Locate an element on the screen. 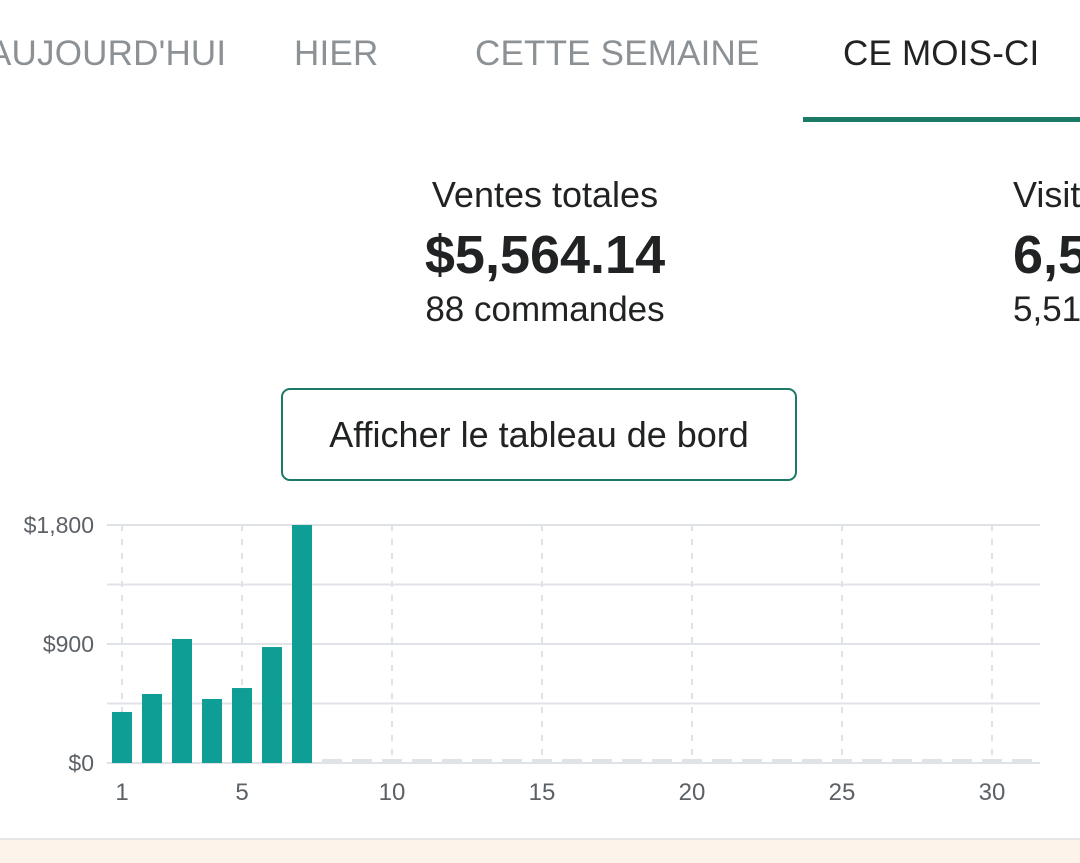 Image resolution: width=1080 pixels, height=863 pixels. x-tick-label: 20 is located at coordinates (692, 792).